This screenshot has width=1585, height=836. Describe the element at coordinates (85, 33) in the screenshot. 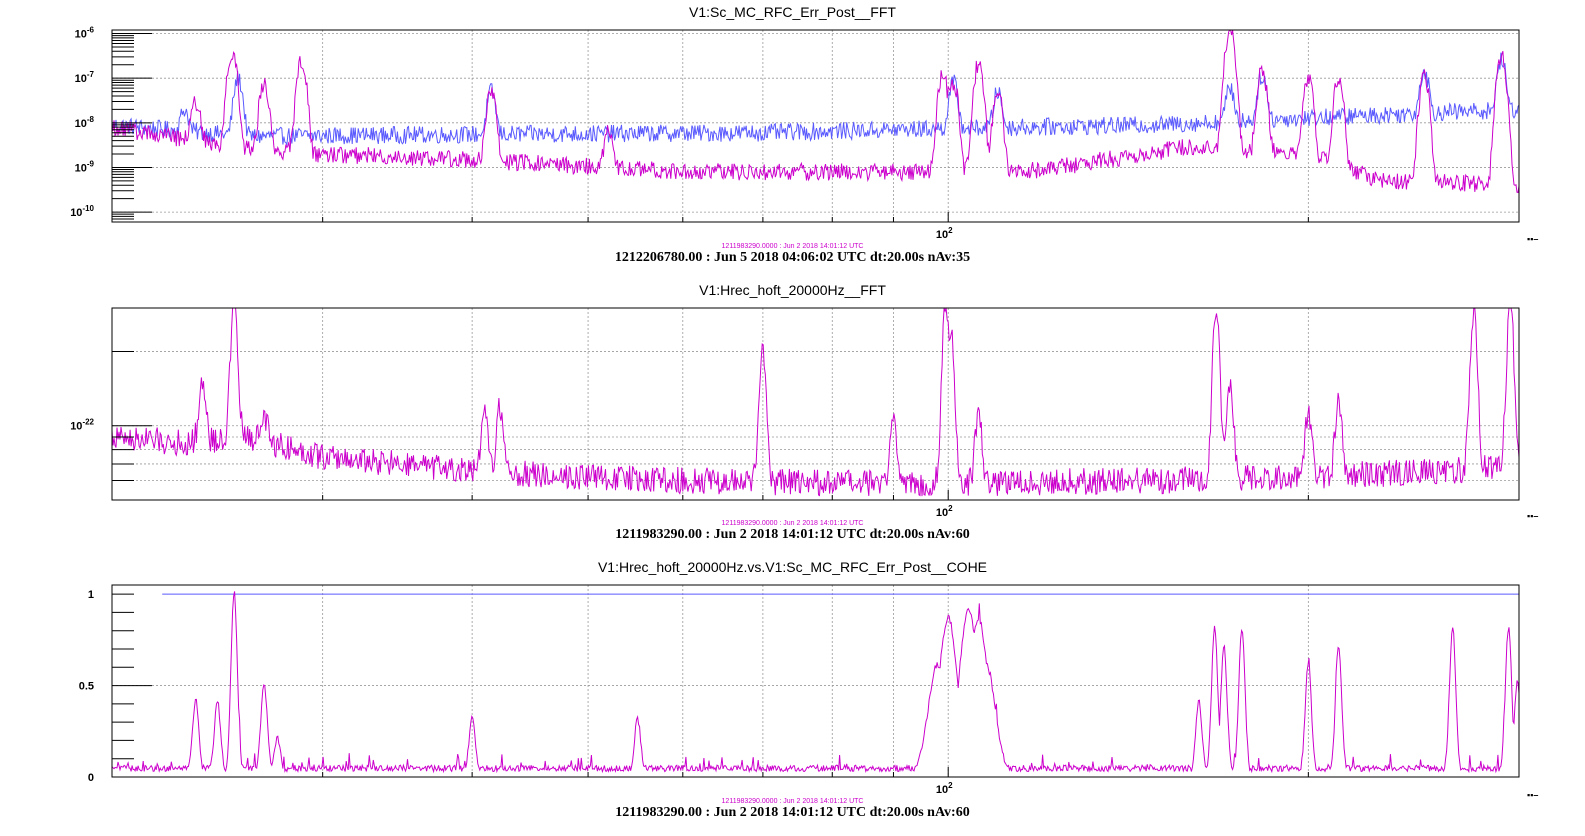

I see `y-tick-label: 10⁻⁶` at that location.